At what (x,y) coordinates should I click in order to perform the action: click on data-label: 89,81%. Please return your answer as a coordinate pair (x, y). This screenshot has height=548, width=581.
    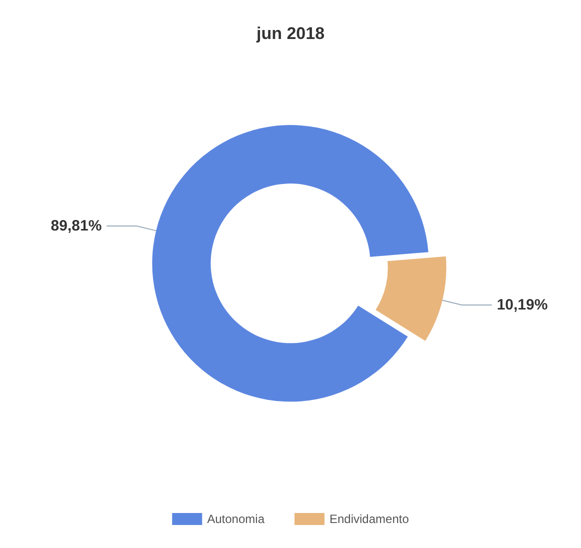
    Looking at the image, I should click on (76, 225).